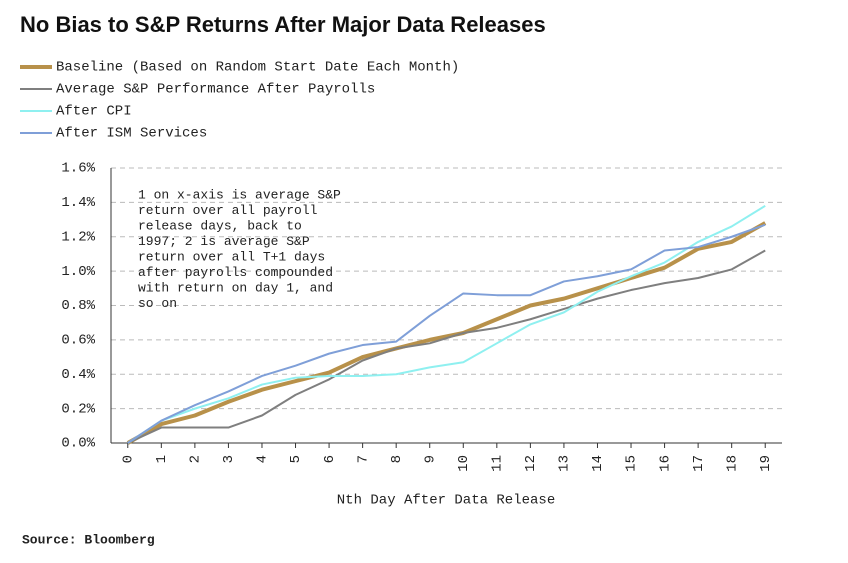  What do you see at coordinates (732, 463) in the screenshot?
I see `x-tick-label: 18` at bounding box center [732, 463].